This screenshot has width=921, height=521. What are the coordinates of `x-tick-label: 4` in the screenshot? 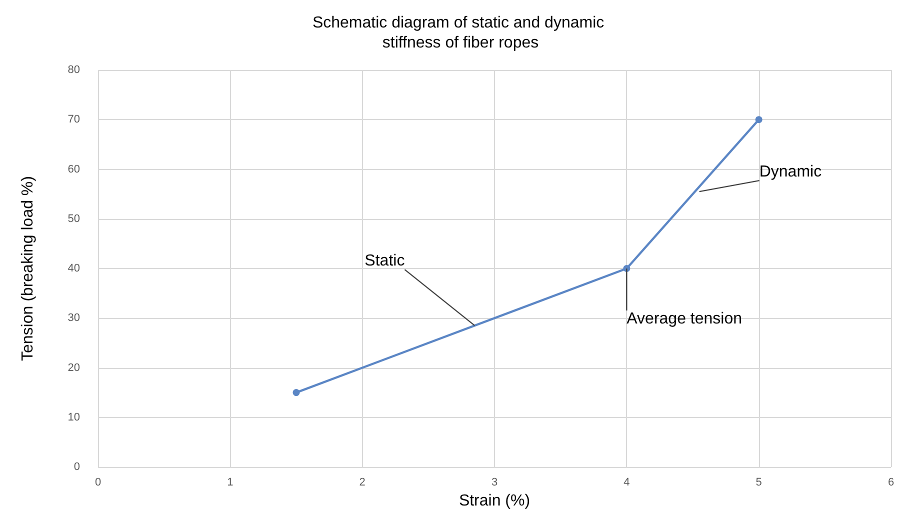 It's located at (627, 482).